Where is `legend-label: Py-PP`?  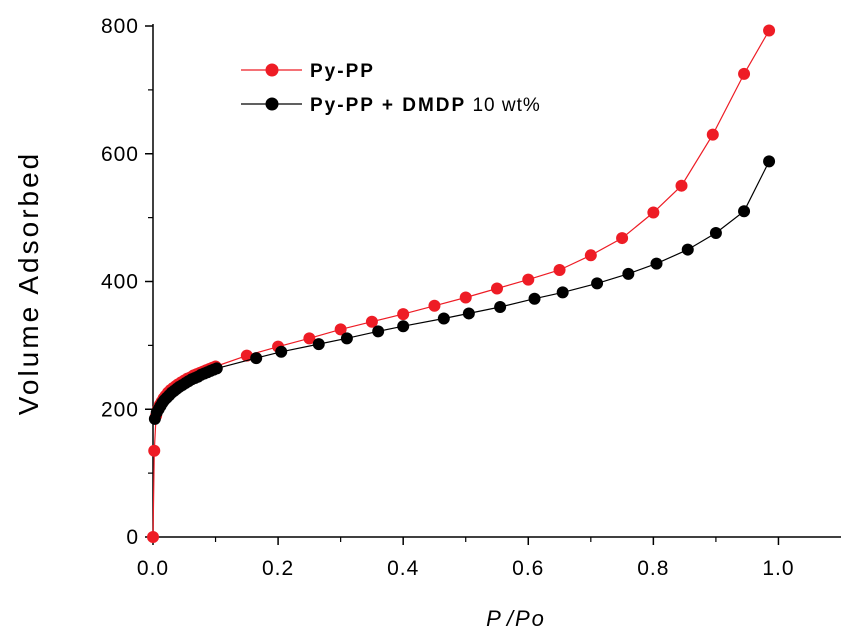
legend-label: Py-PP is located at coordinates (342, 71).